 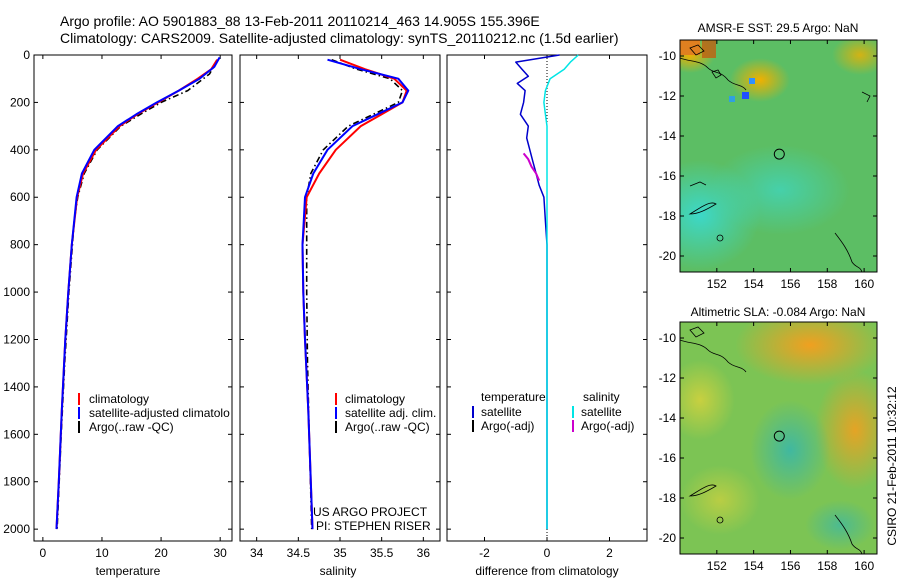 I want to click on argo-salinity-line, so click(x=354, y=294).